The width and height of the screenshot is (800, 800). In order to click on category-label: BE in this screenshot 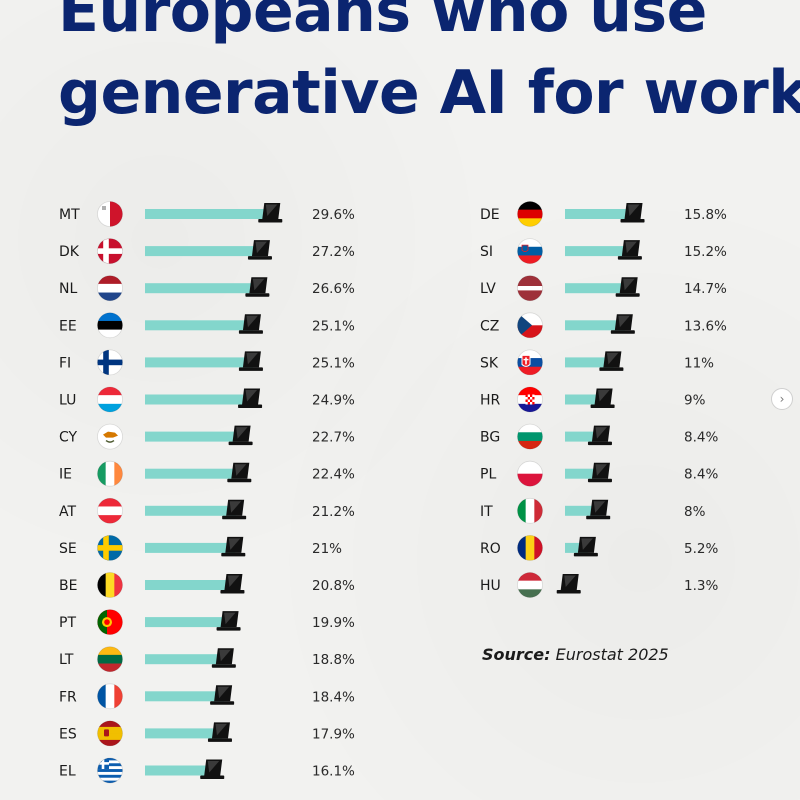, I will do `click(68, 586)`.